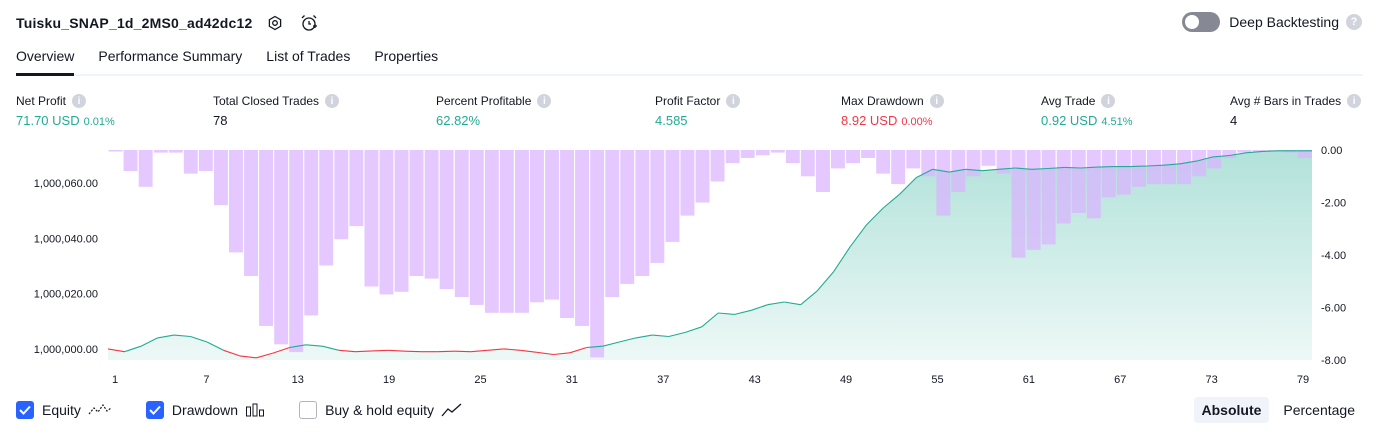  What do you see at coordinates (275, 23) in the screenshot?
I see `settings-icon` at bounding box center [275, 23].